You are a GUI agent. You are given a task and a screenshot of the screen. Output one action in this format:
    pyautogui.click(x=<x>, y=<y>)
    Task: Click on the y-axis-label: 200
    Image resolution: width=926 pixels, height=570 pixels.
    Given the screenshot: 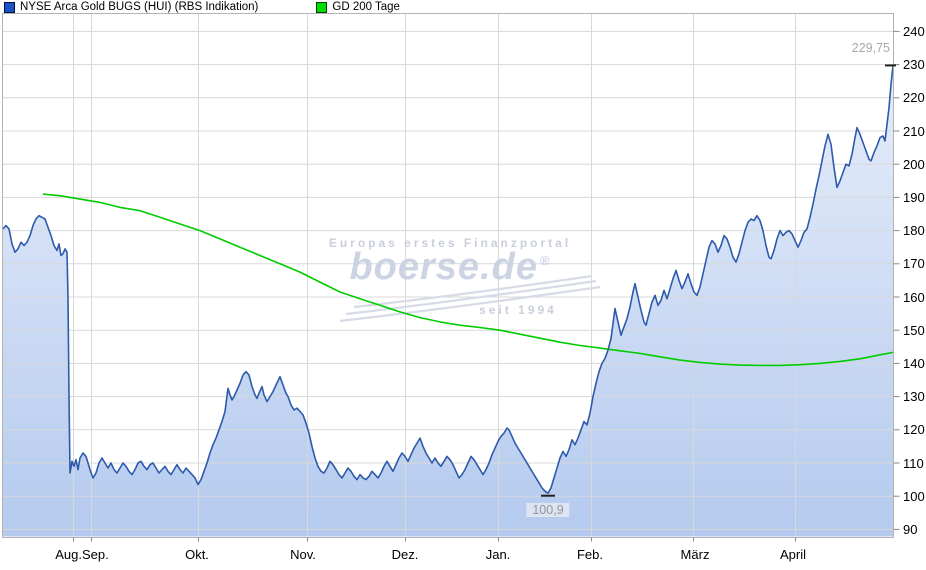 What is the action you would take?
    pyautogui.click(x=914, y=164)
    